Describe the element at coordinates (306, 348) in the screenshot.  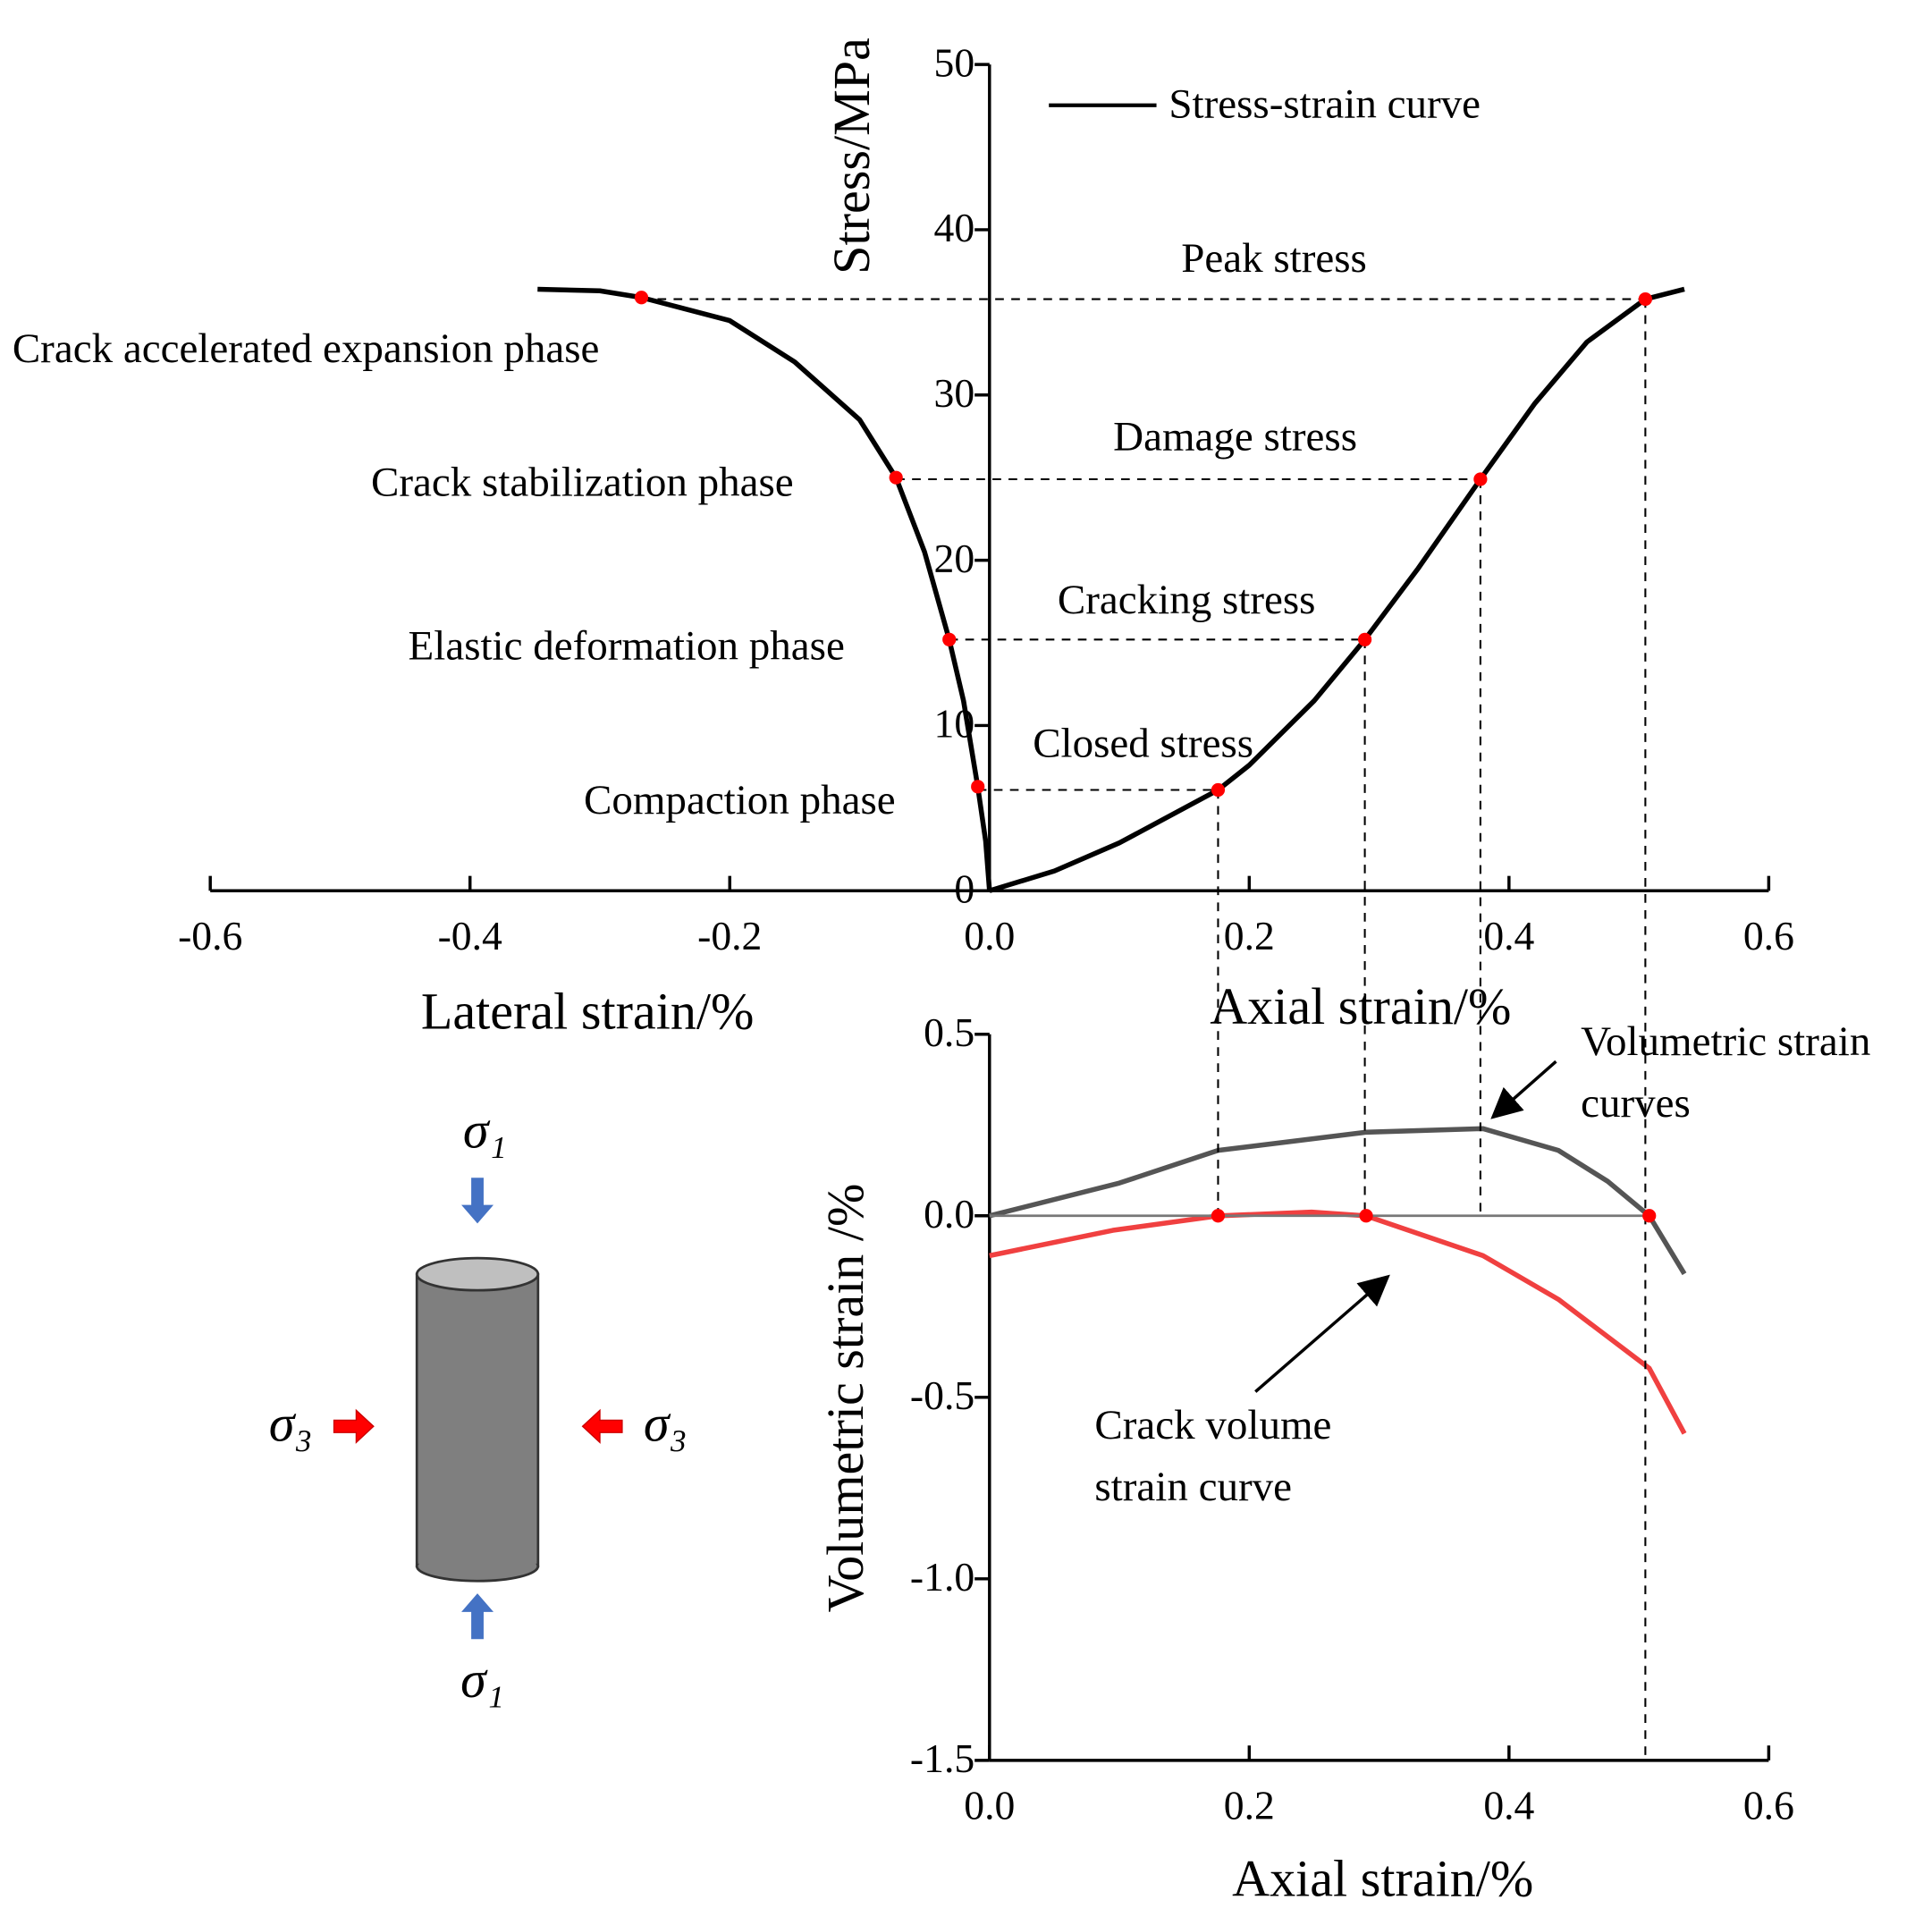
I see `annotation: Crack accelerated expansion phase` at that location.